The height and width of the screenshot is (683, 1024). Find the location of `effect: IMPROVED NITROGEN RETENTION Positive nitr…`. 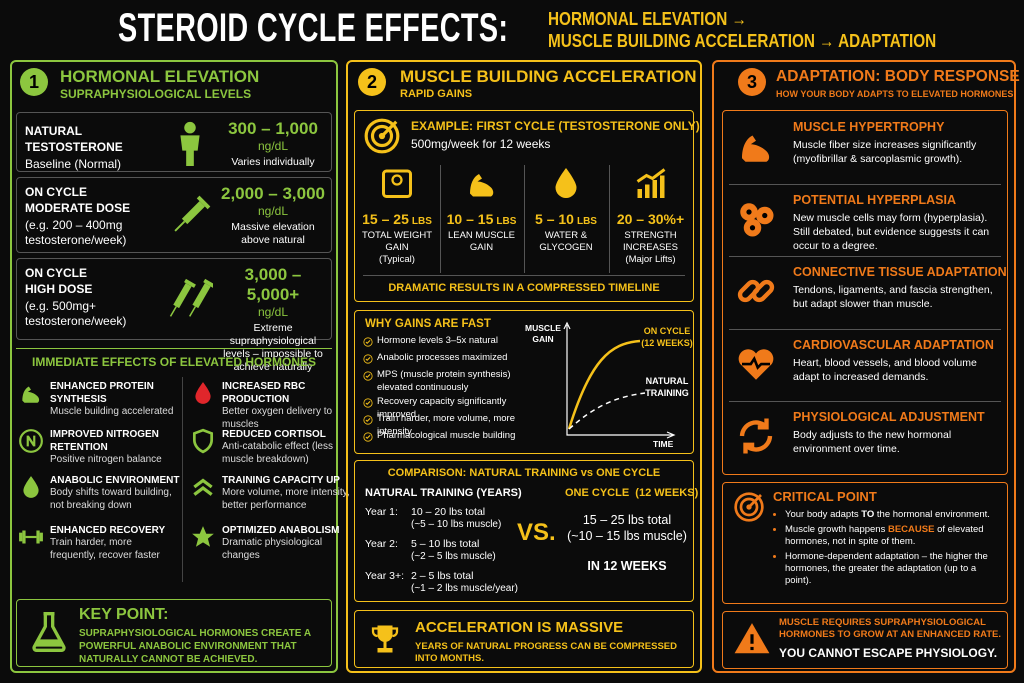

effect: IMPROVED NITROGEN RETENTION Positive nitr… is located at coordinates (115, 447).